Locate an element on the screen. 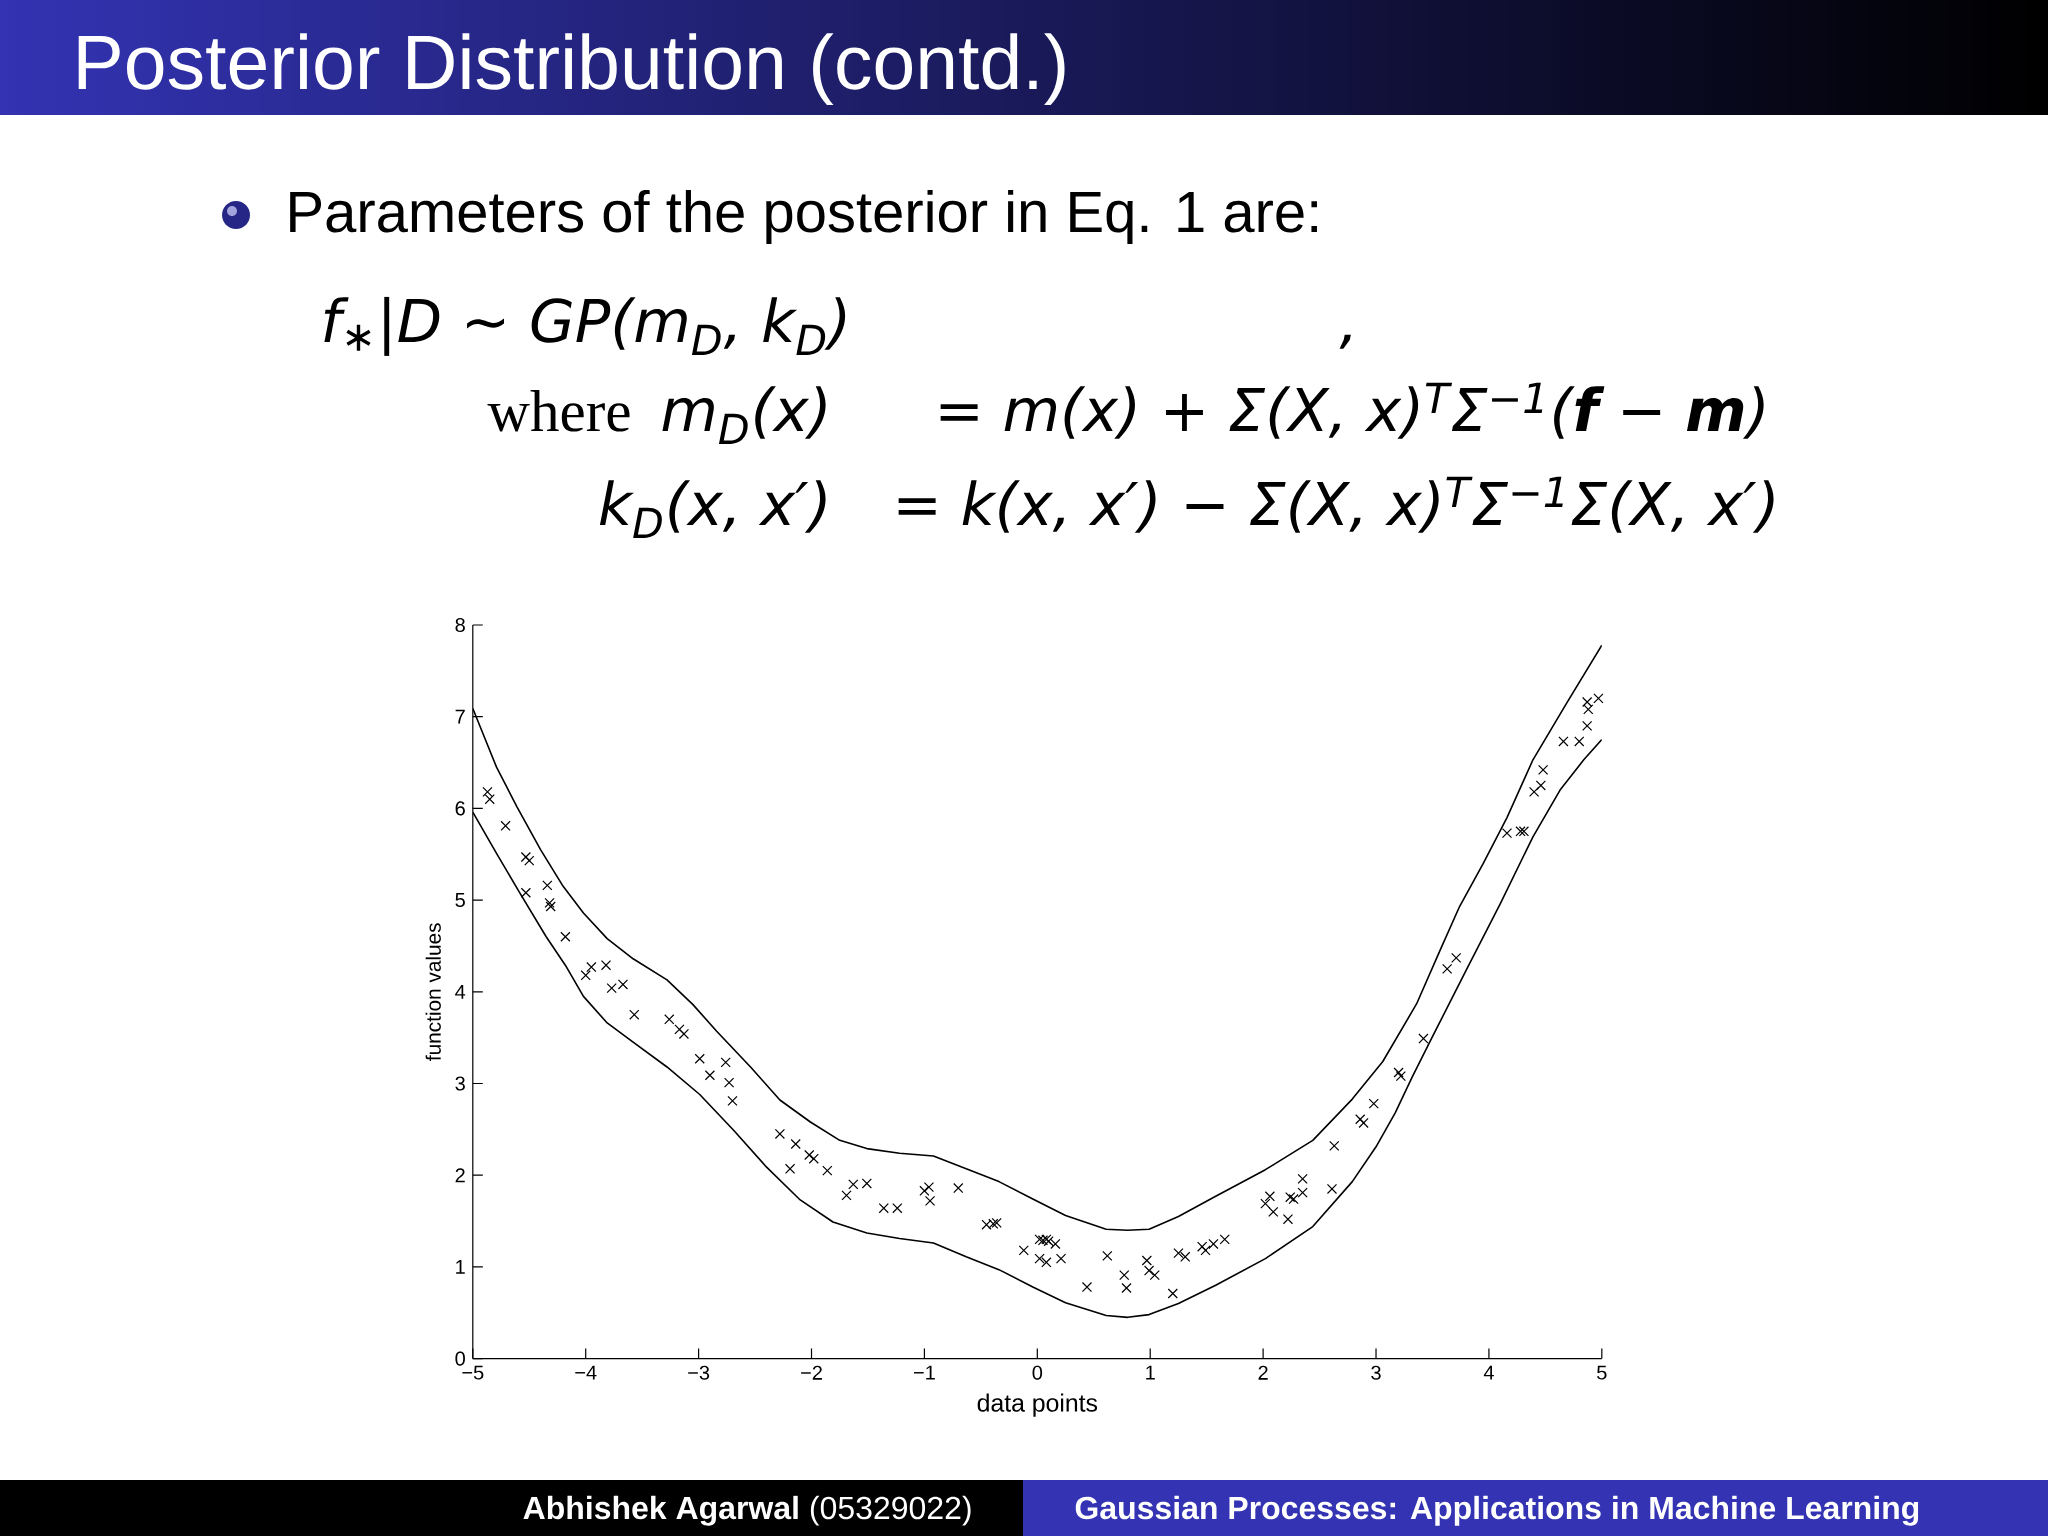 This screenshot has height=1536, width=2048. y-tick-label: 7 is located at coordinates (460, 716).